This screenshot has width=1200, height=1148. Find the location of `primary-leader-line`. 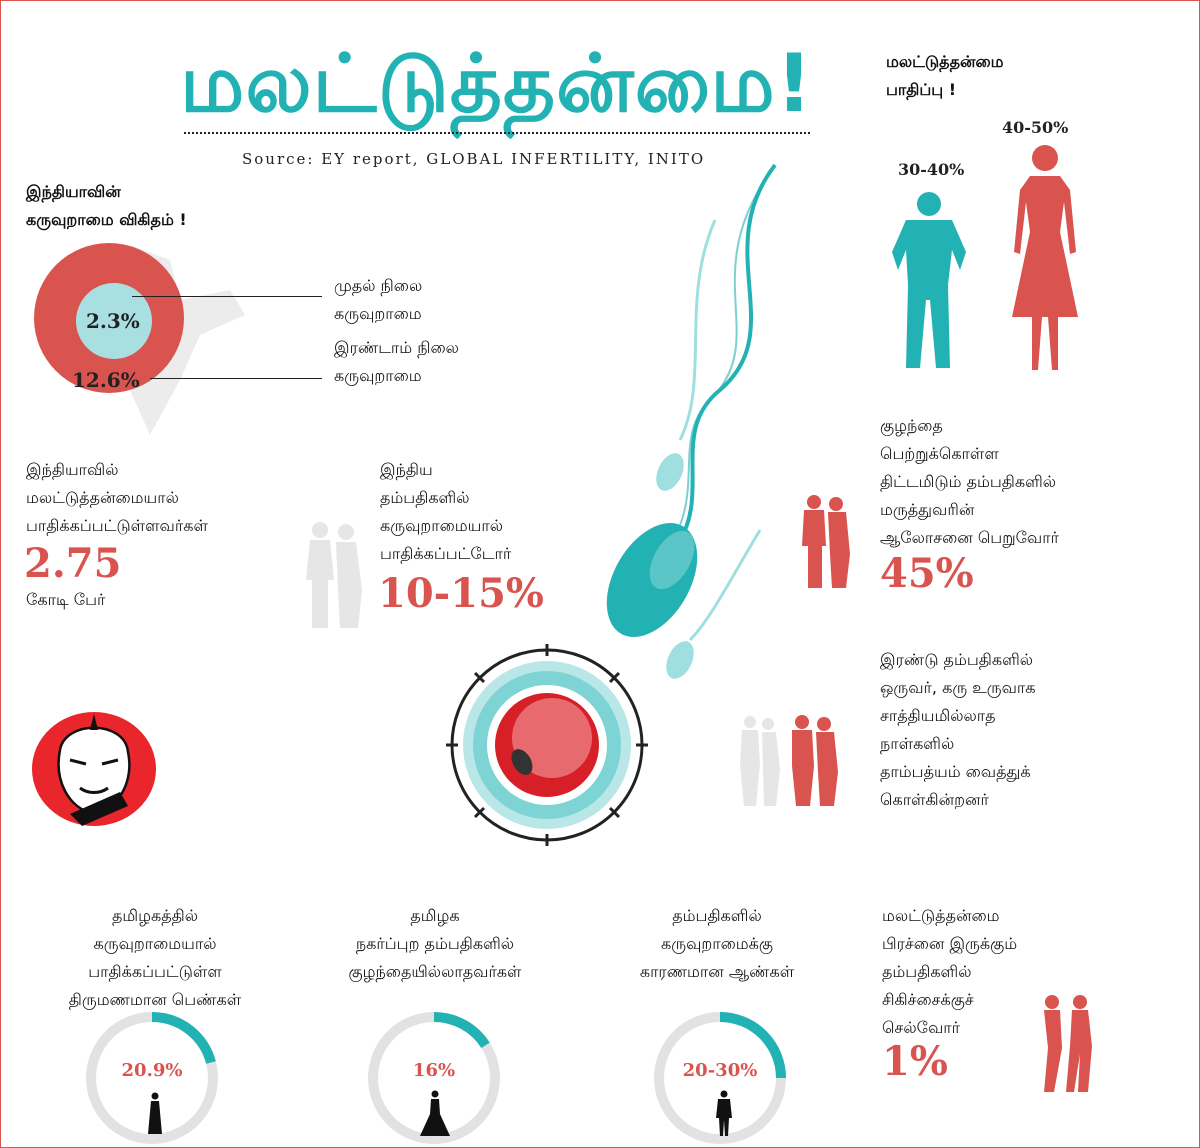

primary-leader-line is located at coordinates (227, 296).